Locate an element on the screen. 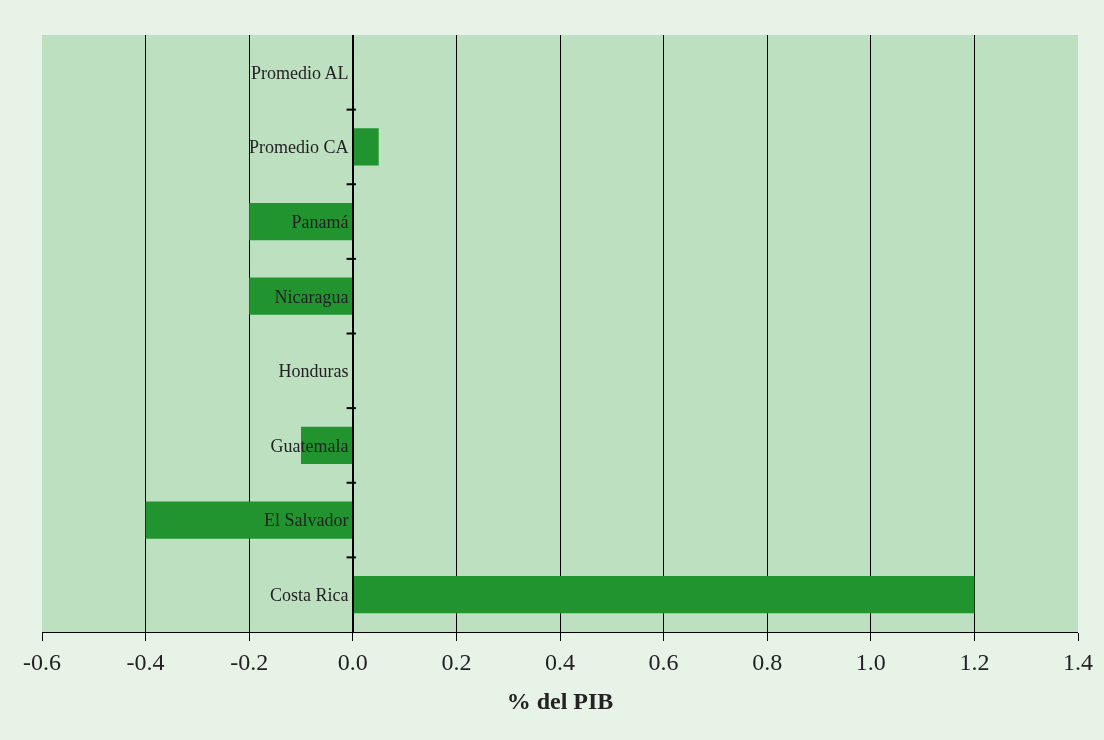 The width and height of the screenshot is (1104, 740). x-tick-label: 0.0 is located at coordinates (352, 661).